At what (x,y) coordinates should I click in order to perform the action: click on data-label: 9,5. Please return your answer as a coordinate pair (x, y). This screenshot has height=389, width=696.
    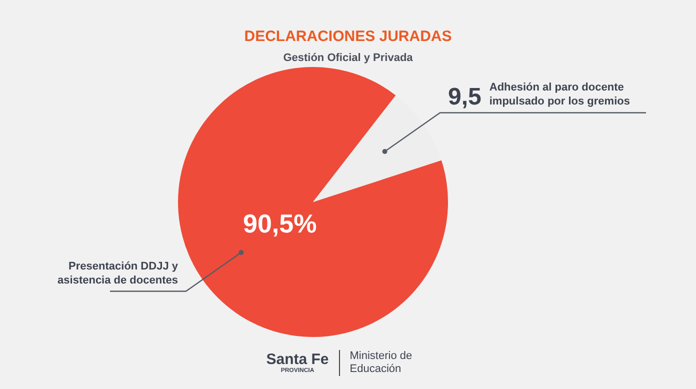
    Looking at the image, I should click on (465, 97).